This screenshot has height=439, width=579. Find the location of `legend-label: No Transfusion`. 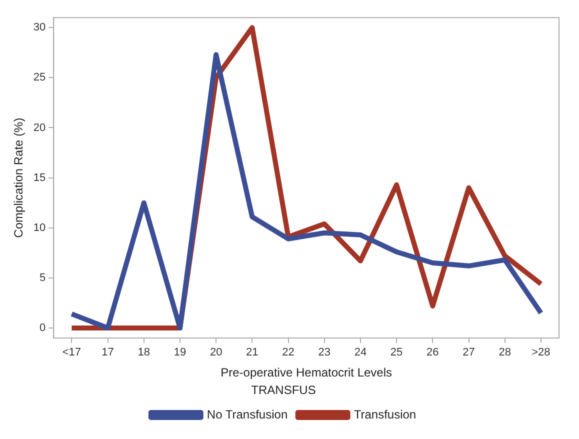

legend-label: No Transfusion is located at coordinates (247, 414).